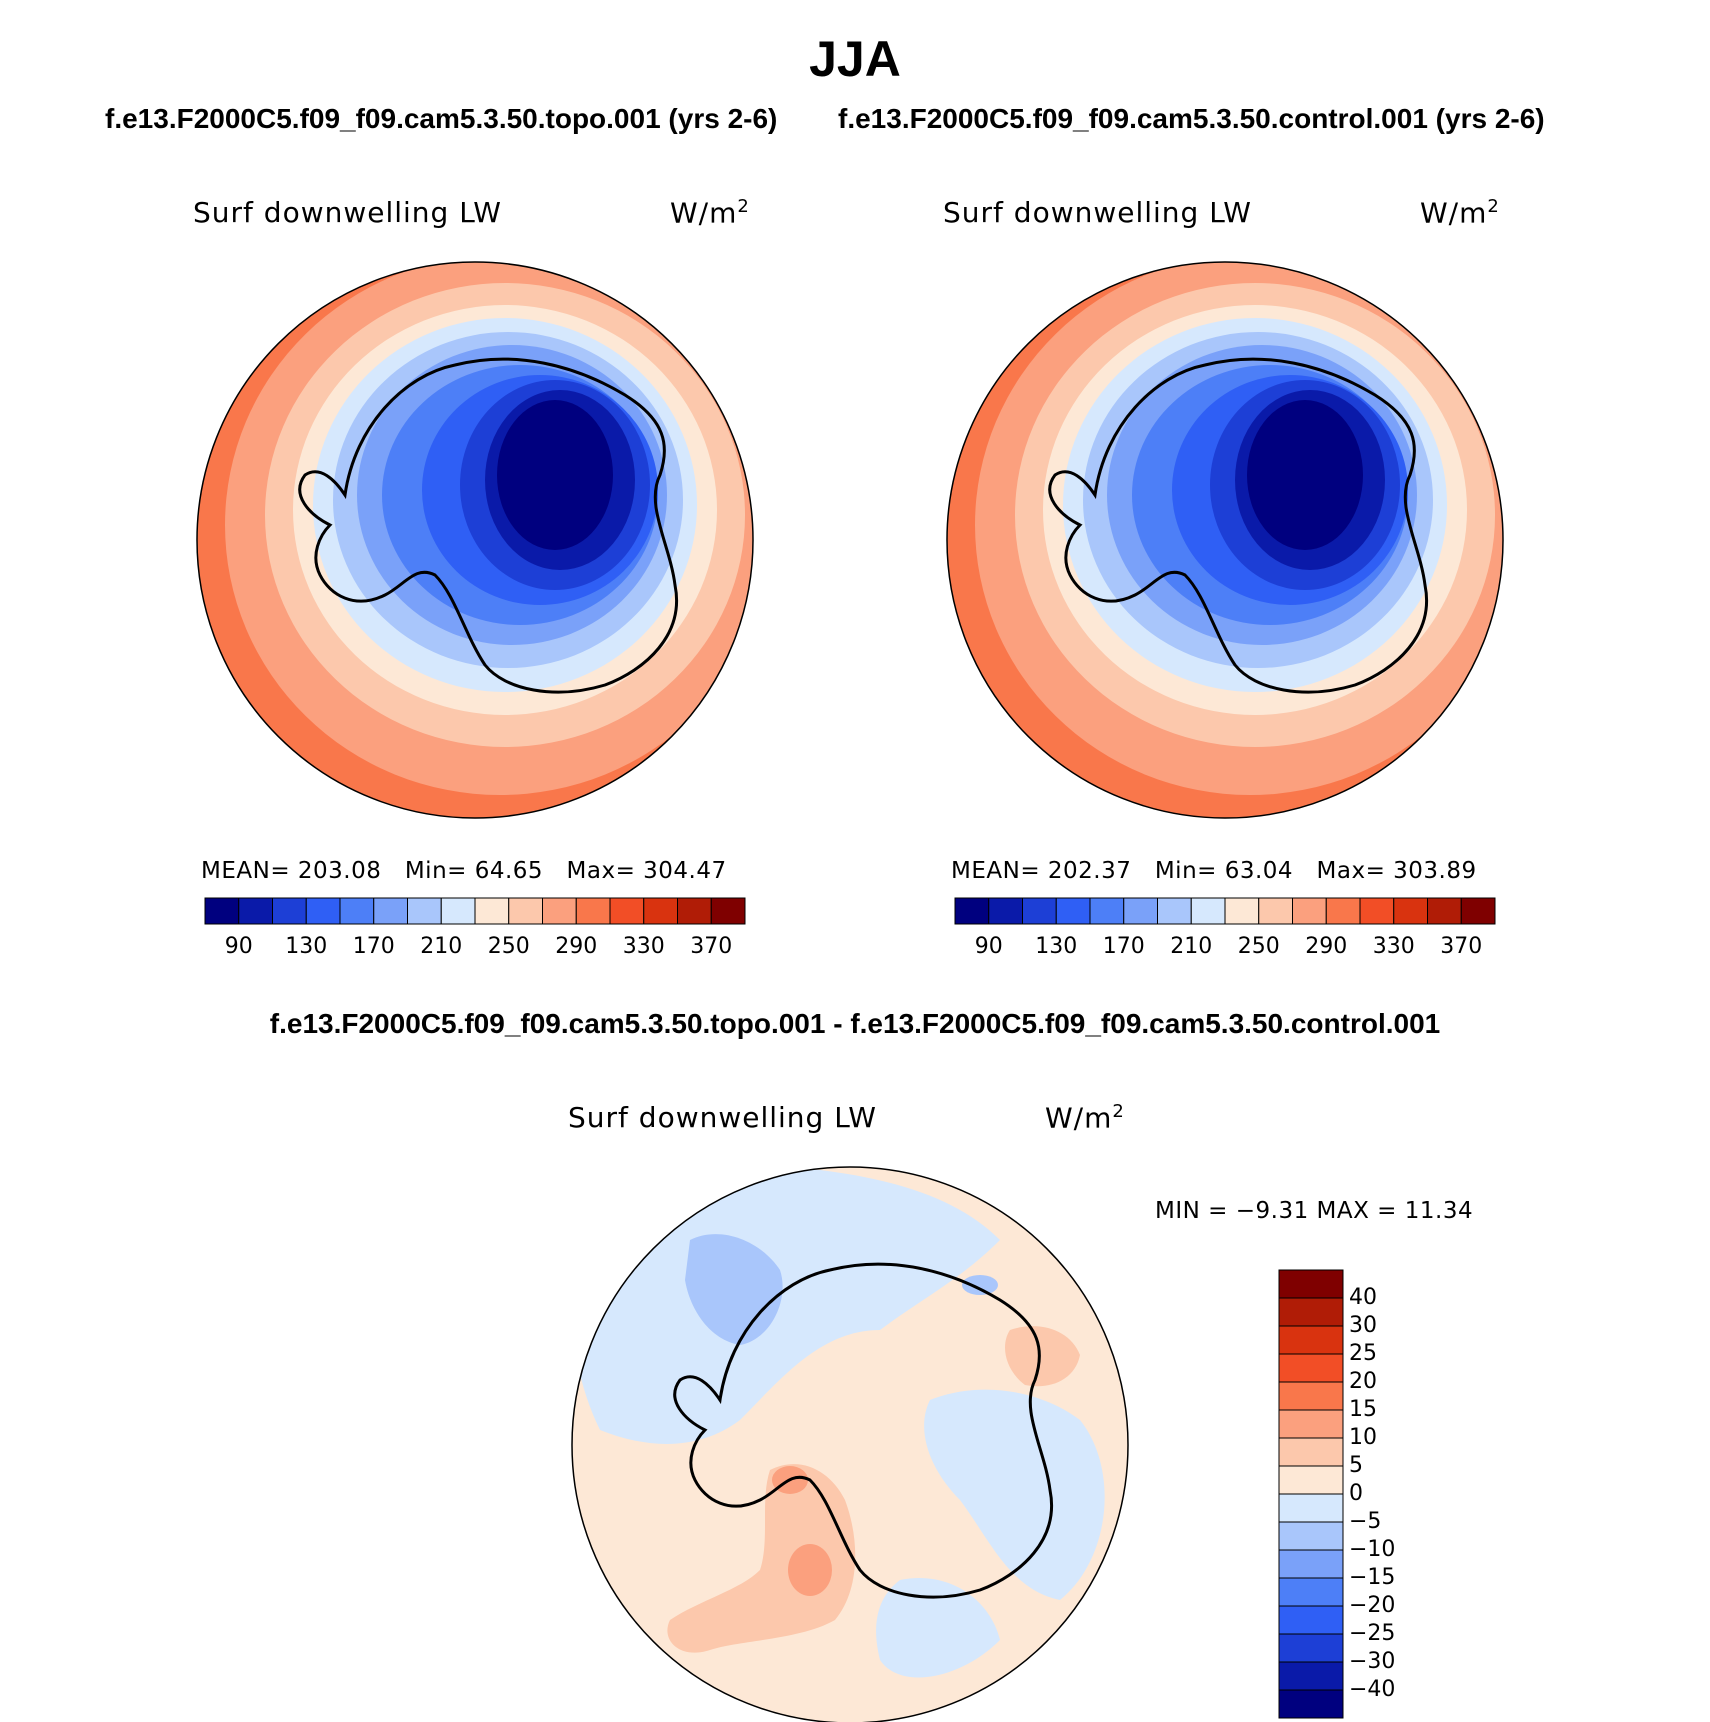  I want to click on colorbar-tick-label: 10, so click(1363, 1437).